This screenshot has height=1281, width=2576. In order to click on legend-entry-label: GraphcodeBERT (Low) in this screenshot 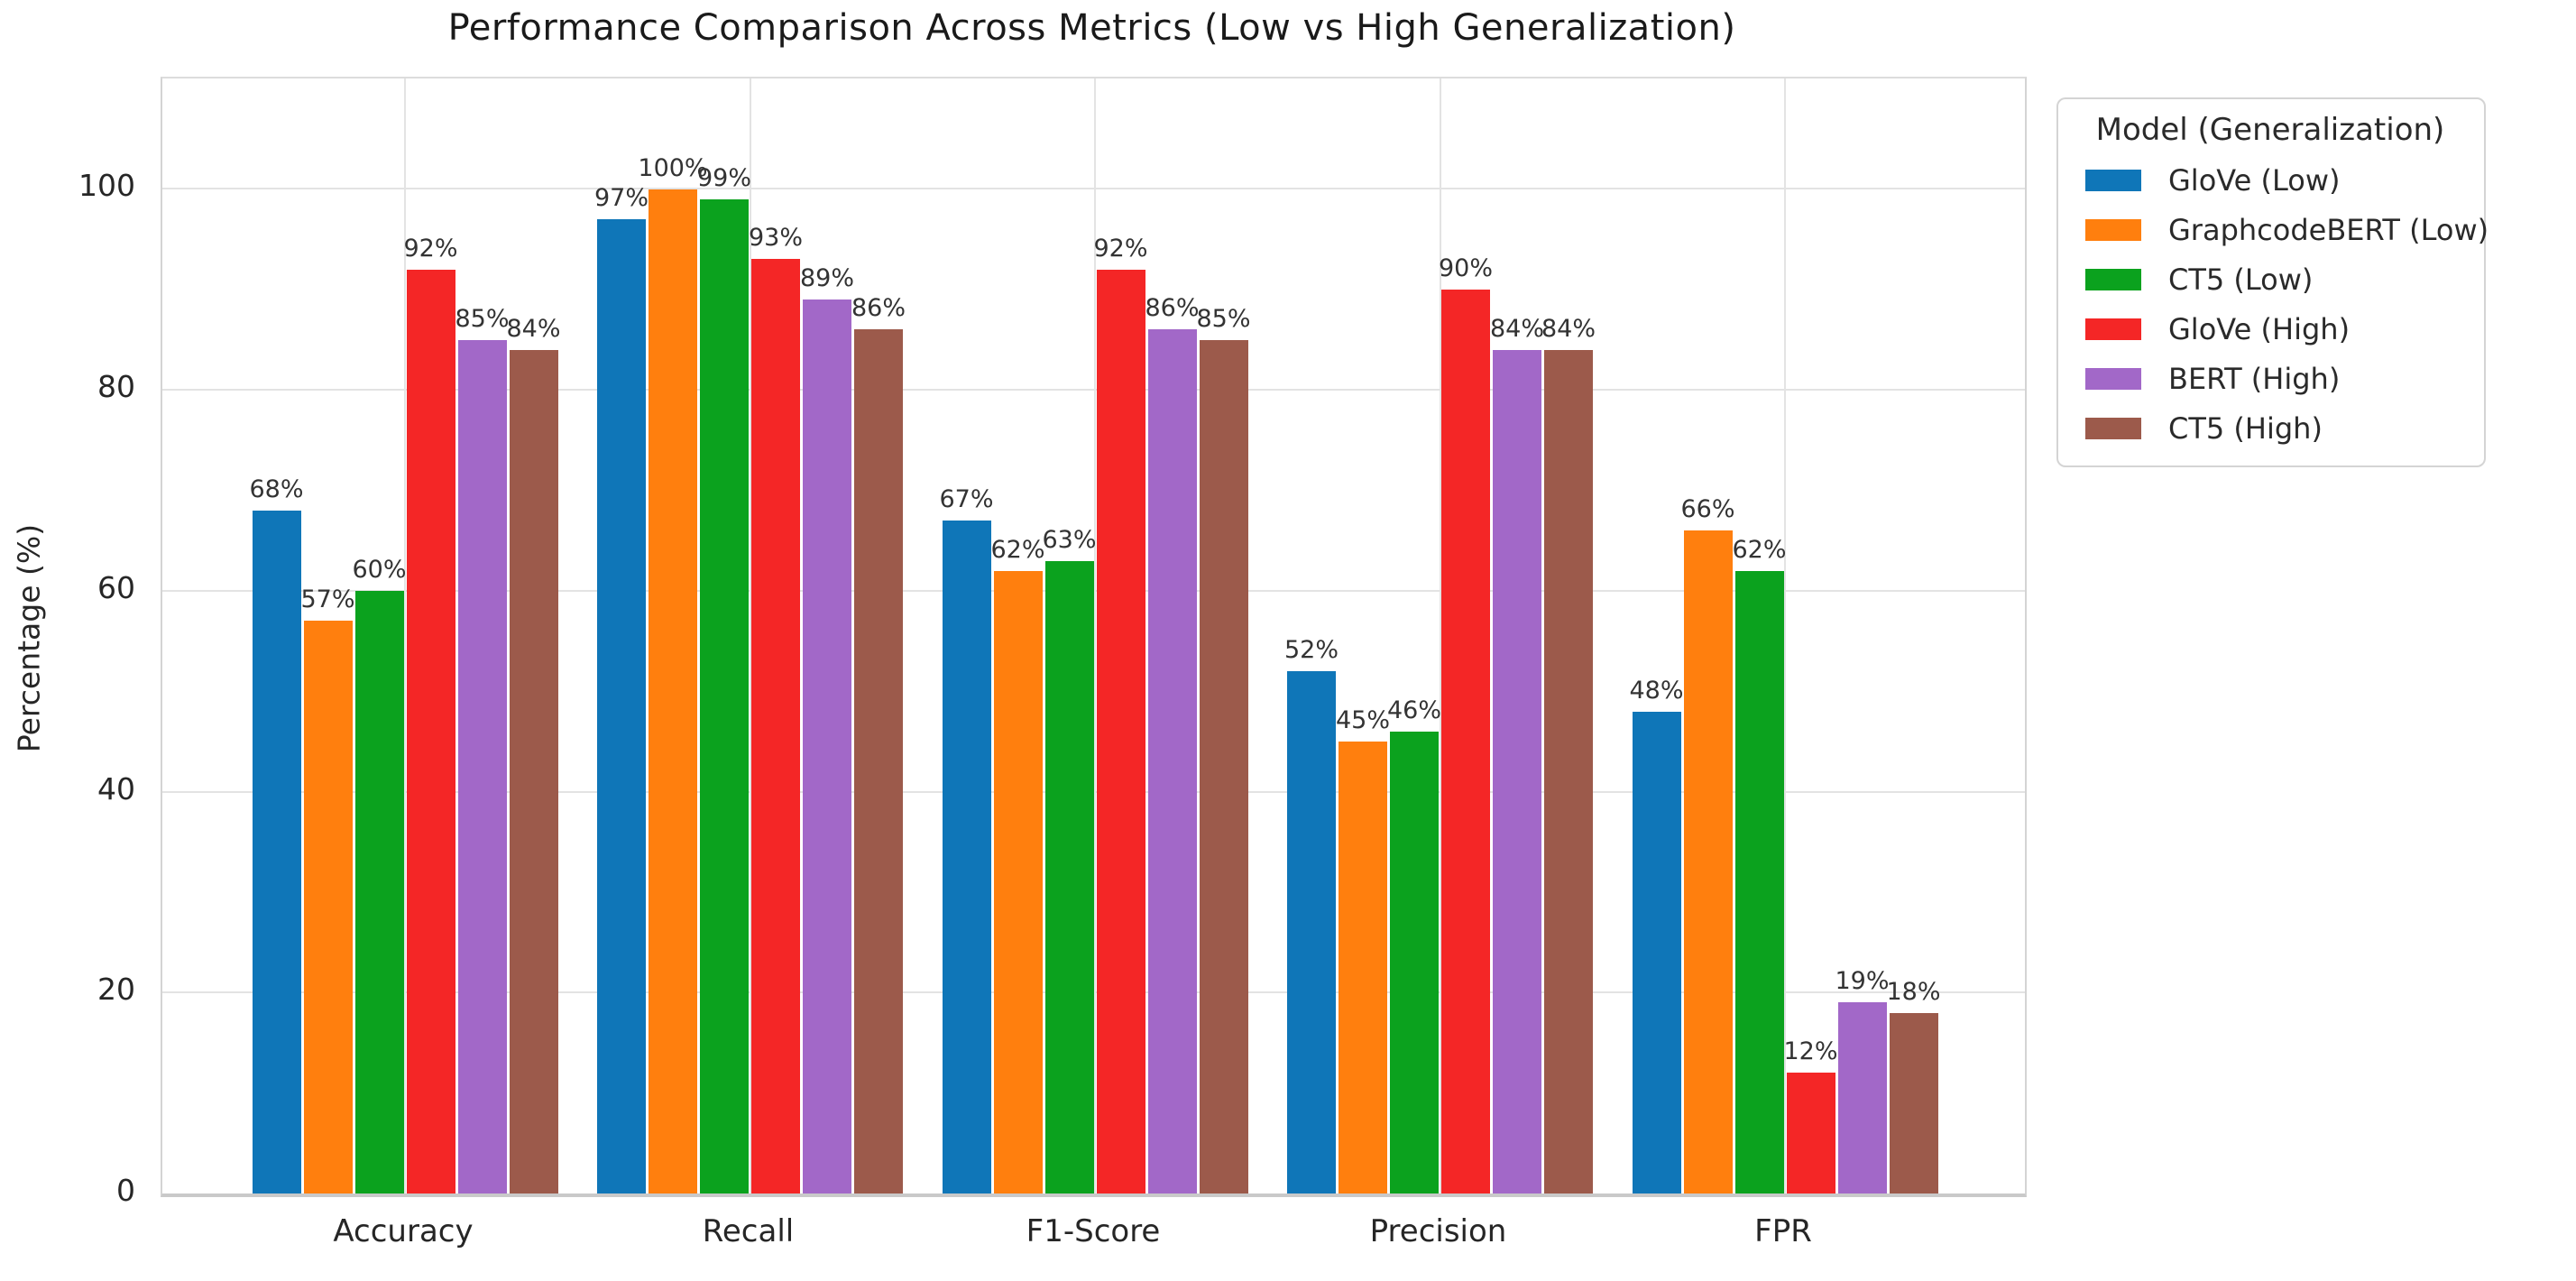, I will do `click(2328, 230)`.